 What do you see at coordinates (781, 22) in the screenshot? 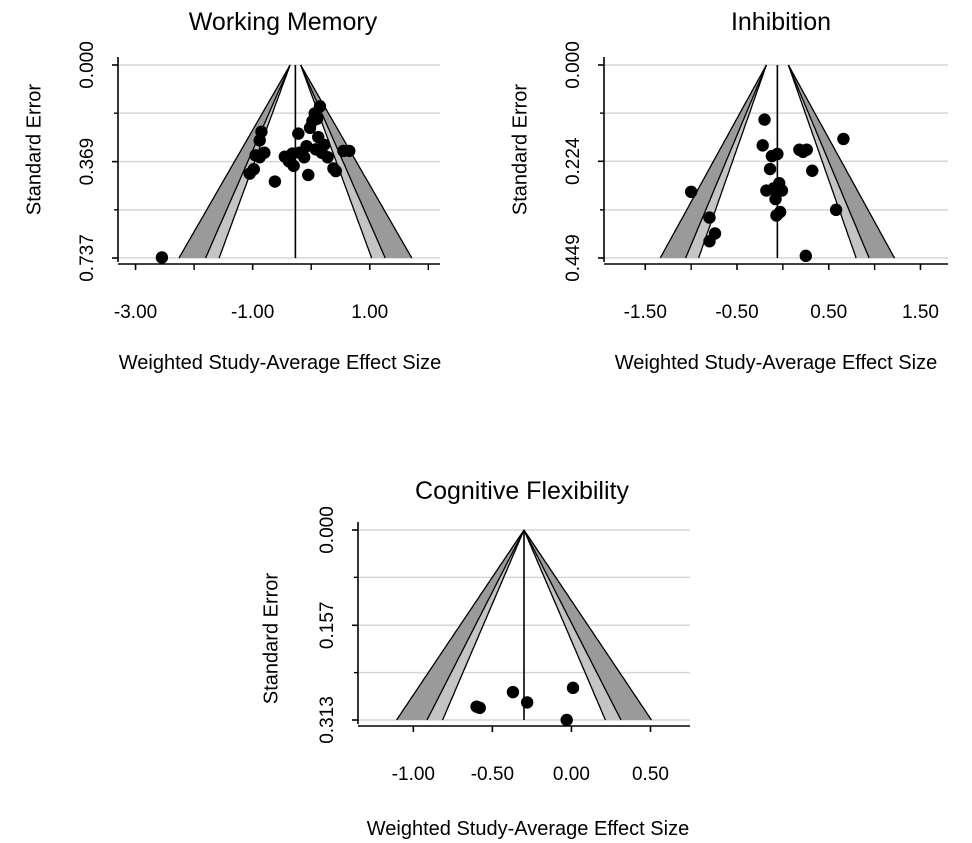
I see `chart-title: Inhibition` at bounding box center [781, 22].